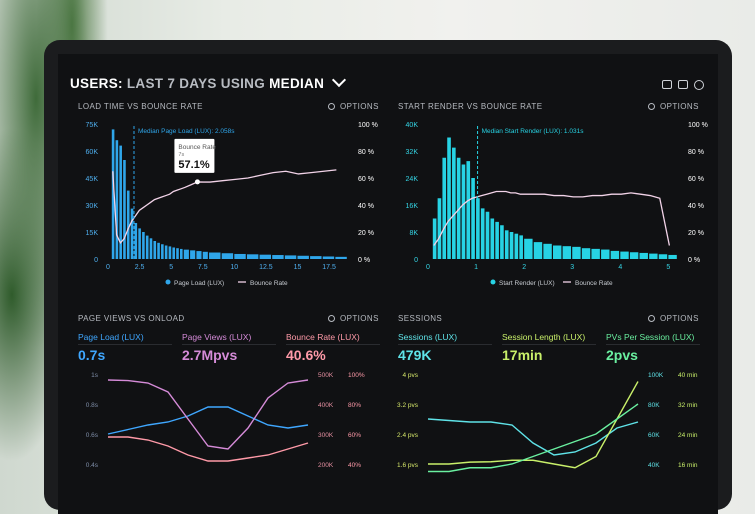  I want to click on metric-value: 17min, so click(522, 355).